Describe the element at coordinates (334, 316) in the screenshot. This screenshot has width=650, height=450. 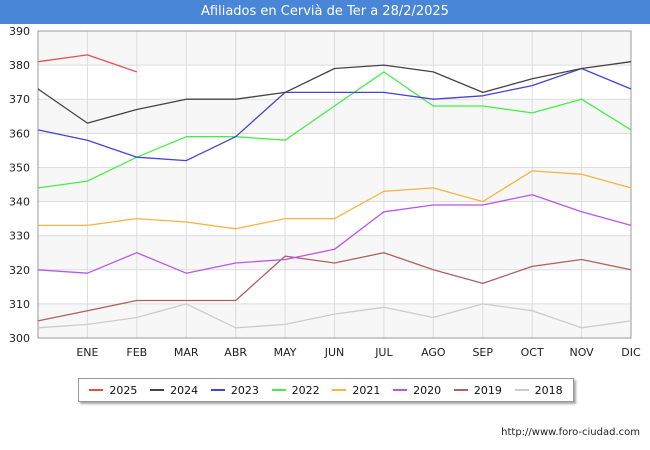
I see `series-line-2018` at that location.